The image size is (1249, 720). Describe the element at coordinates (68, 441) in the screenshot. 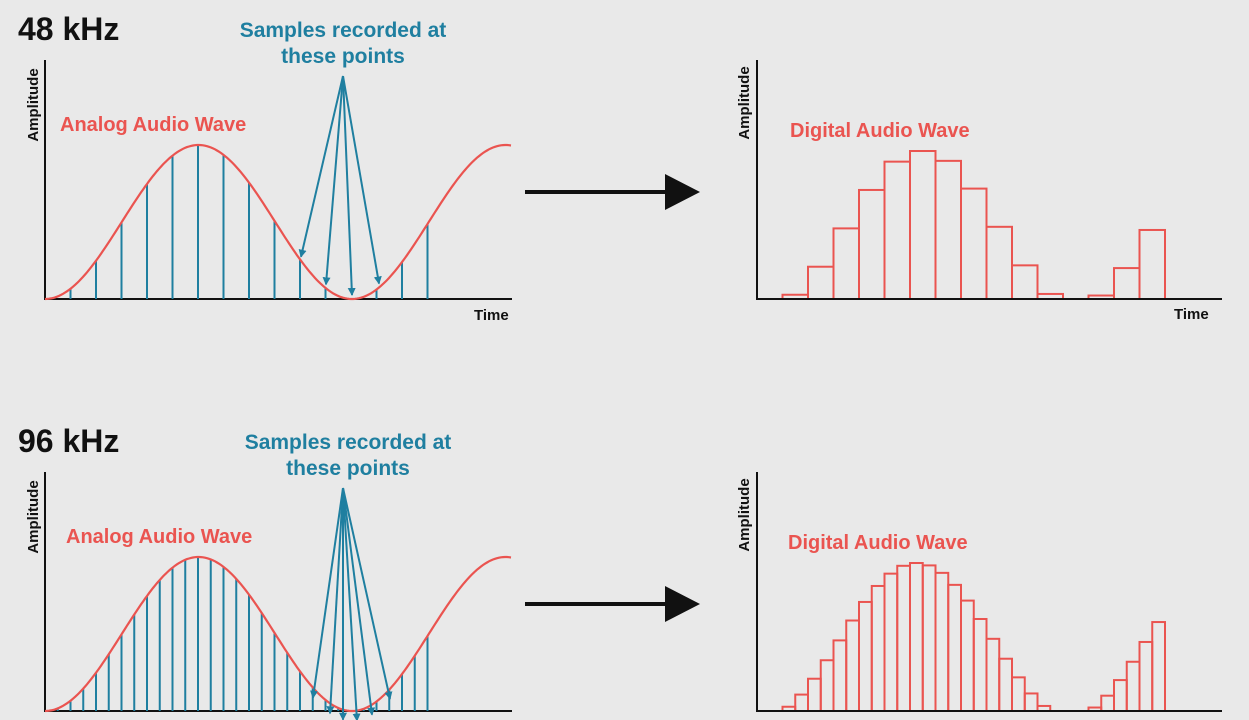

I see `sample-rate: 96 kHz` at that location.